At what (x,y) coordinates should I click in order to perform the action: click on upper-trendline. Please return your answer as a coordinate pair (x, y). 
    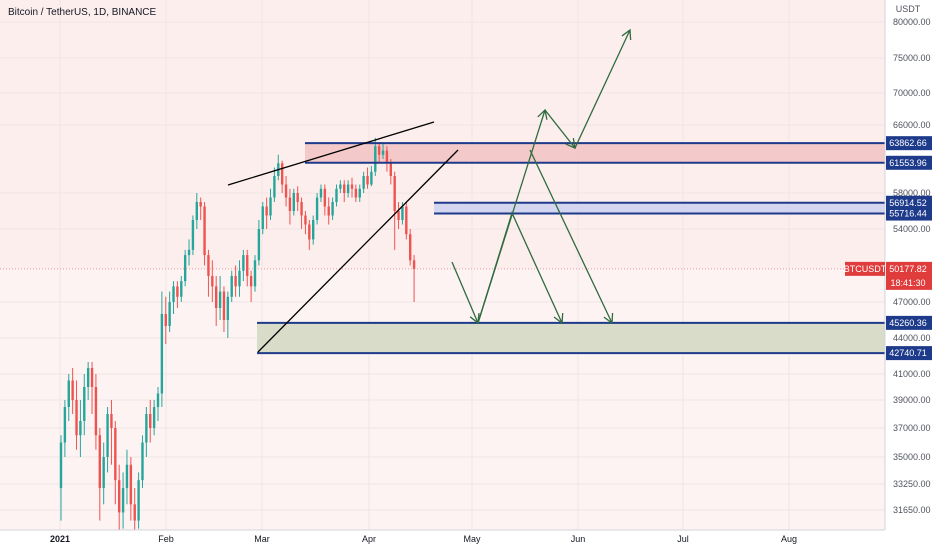
    Looking at the image, I should click on (331, 153).